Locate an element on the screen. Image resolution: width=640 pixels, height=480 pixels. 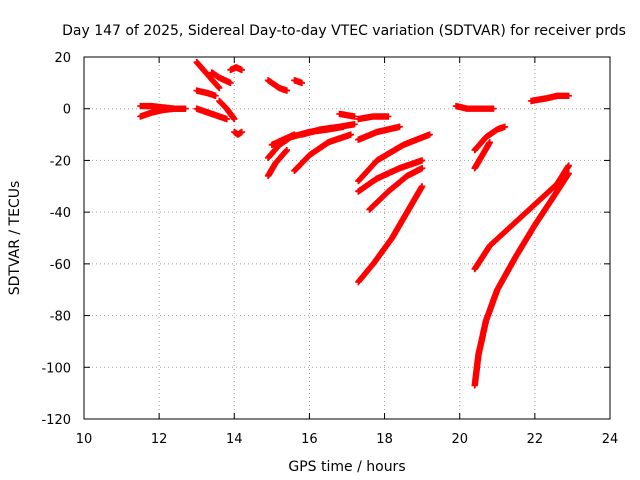
x-tick-label: 12 is located at coordinates (159, 439).